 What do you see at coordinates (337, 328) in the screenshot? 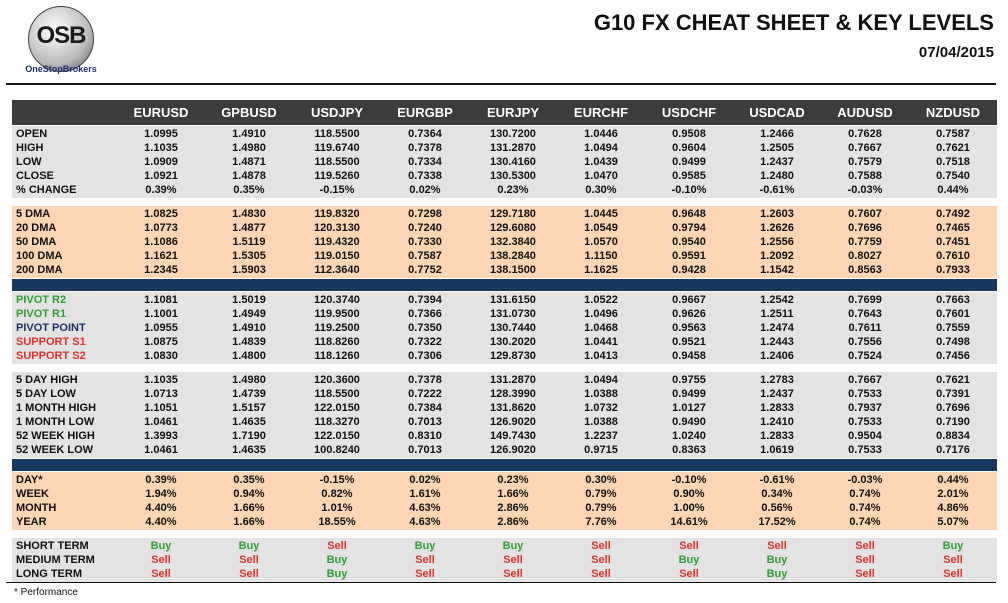
I see `cell-value: 119.2500` at bounding box center [337, 328].